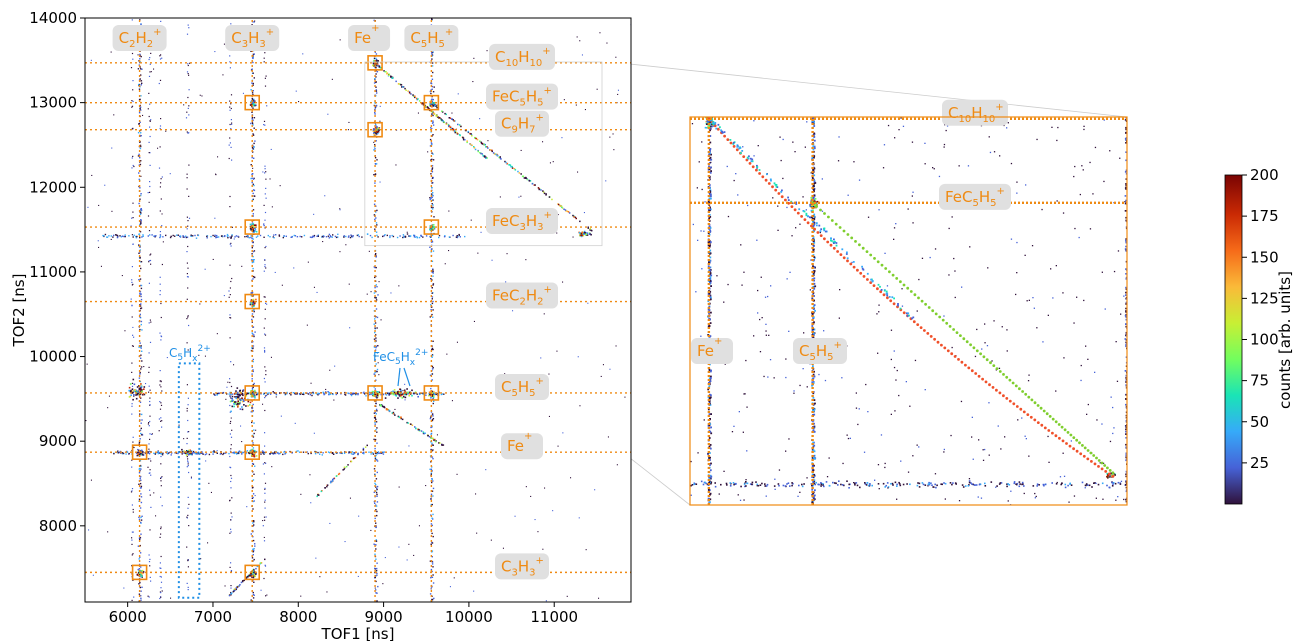 Image resolution: width=1293 pixels, height=643 pixels. I want to click on x-tick-label: 8000, so click(298, 617).